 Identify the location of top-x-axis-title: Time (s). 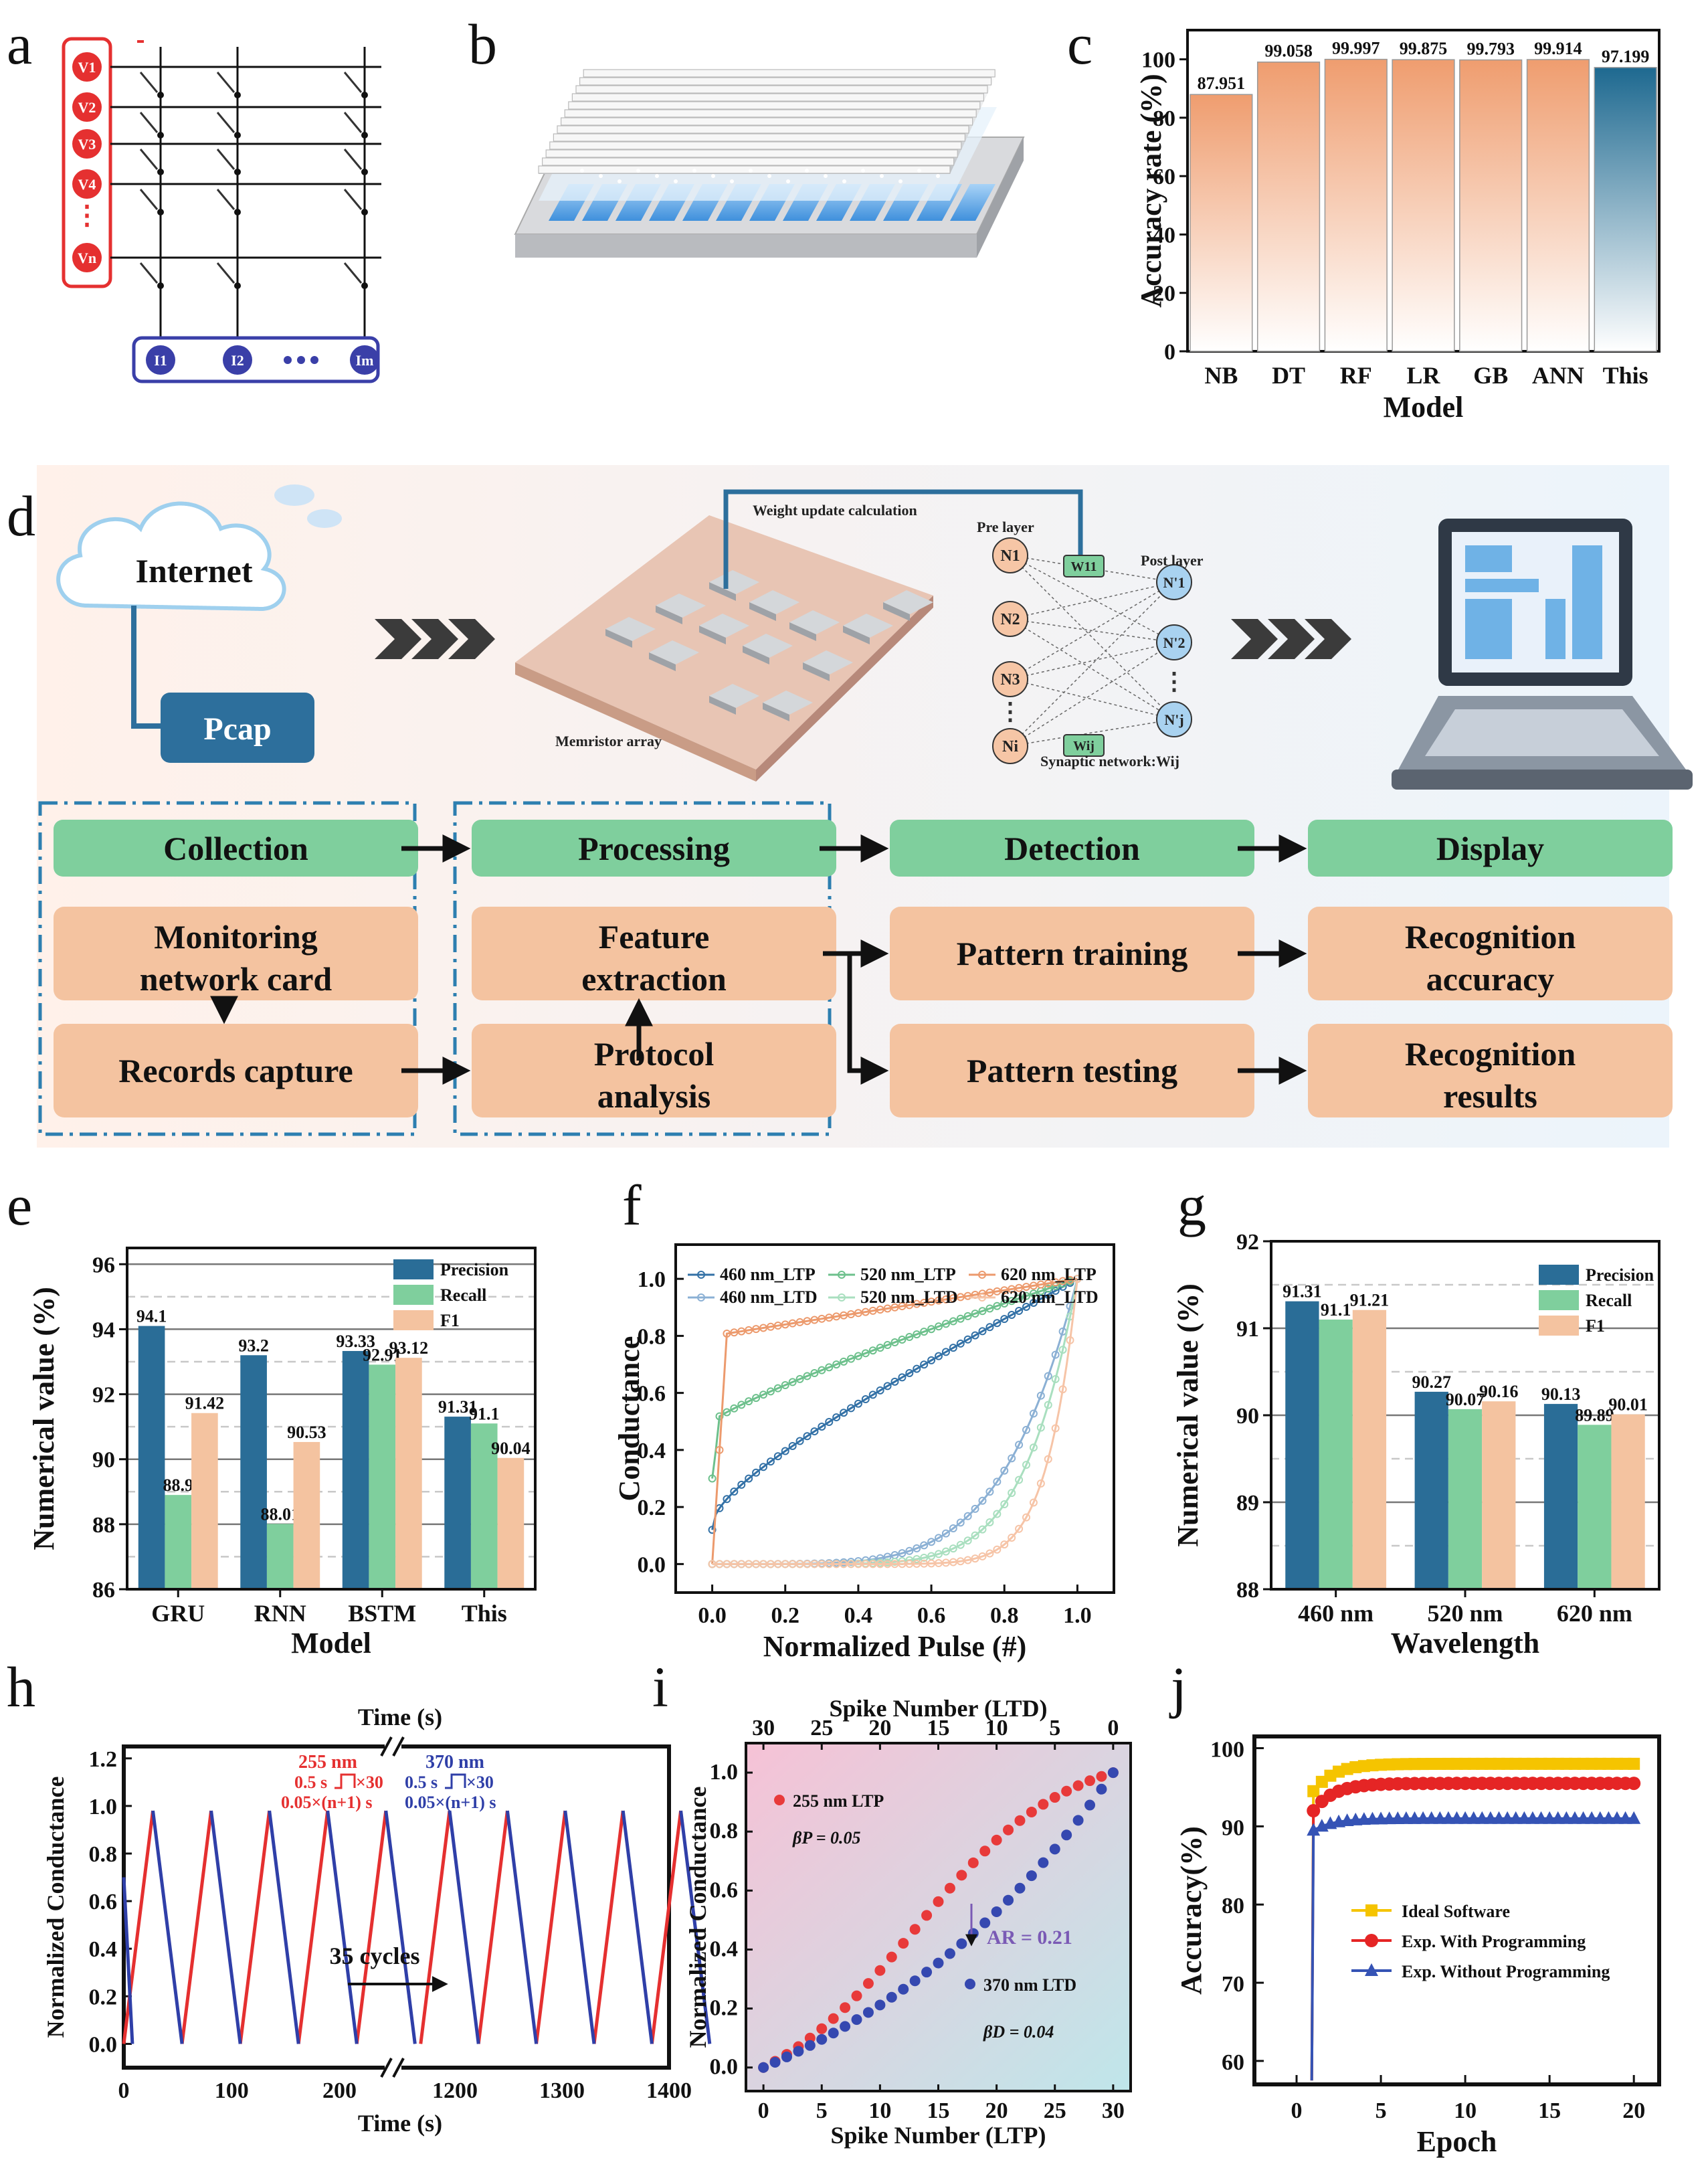
(400, 1717).